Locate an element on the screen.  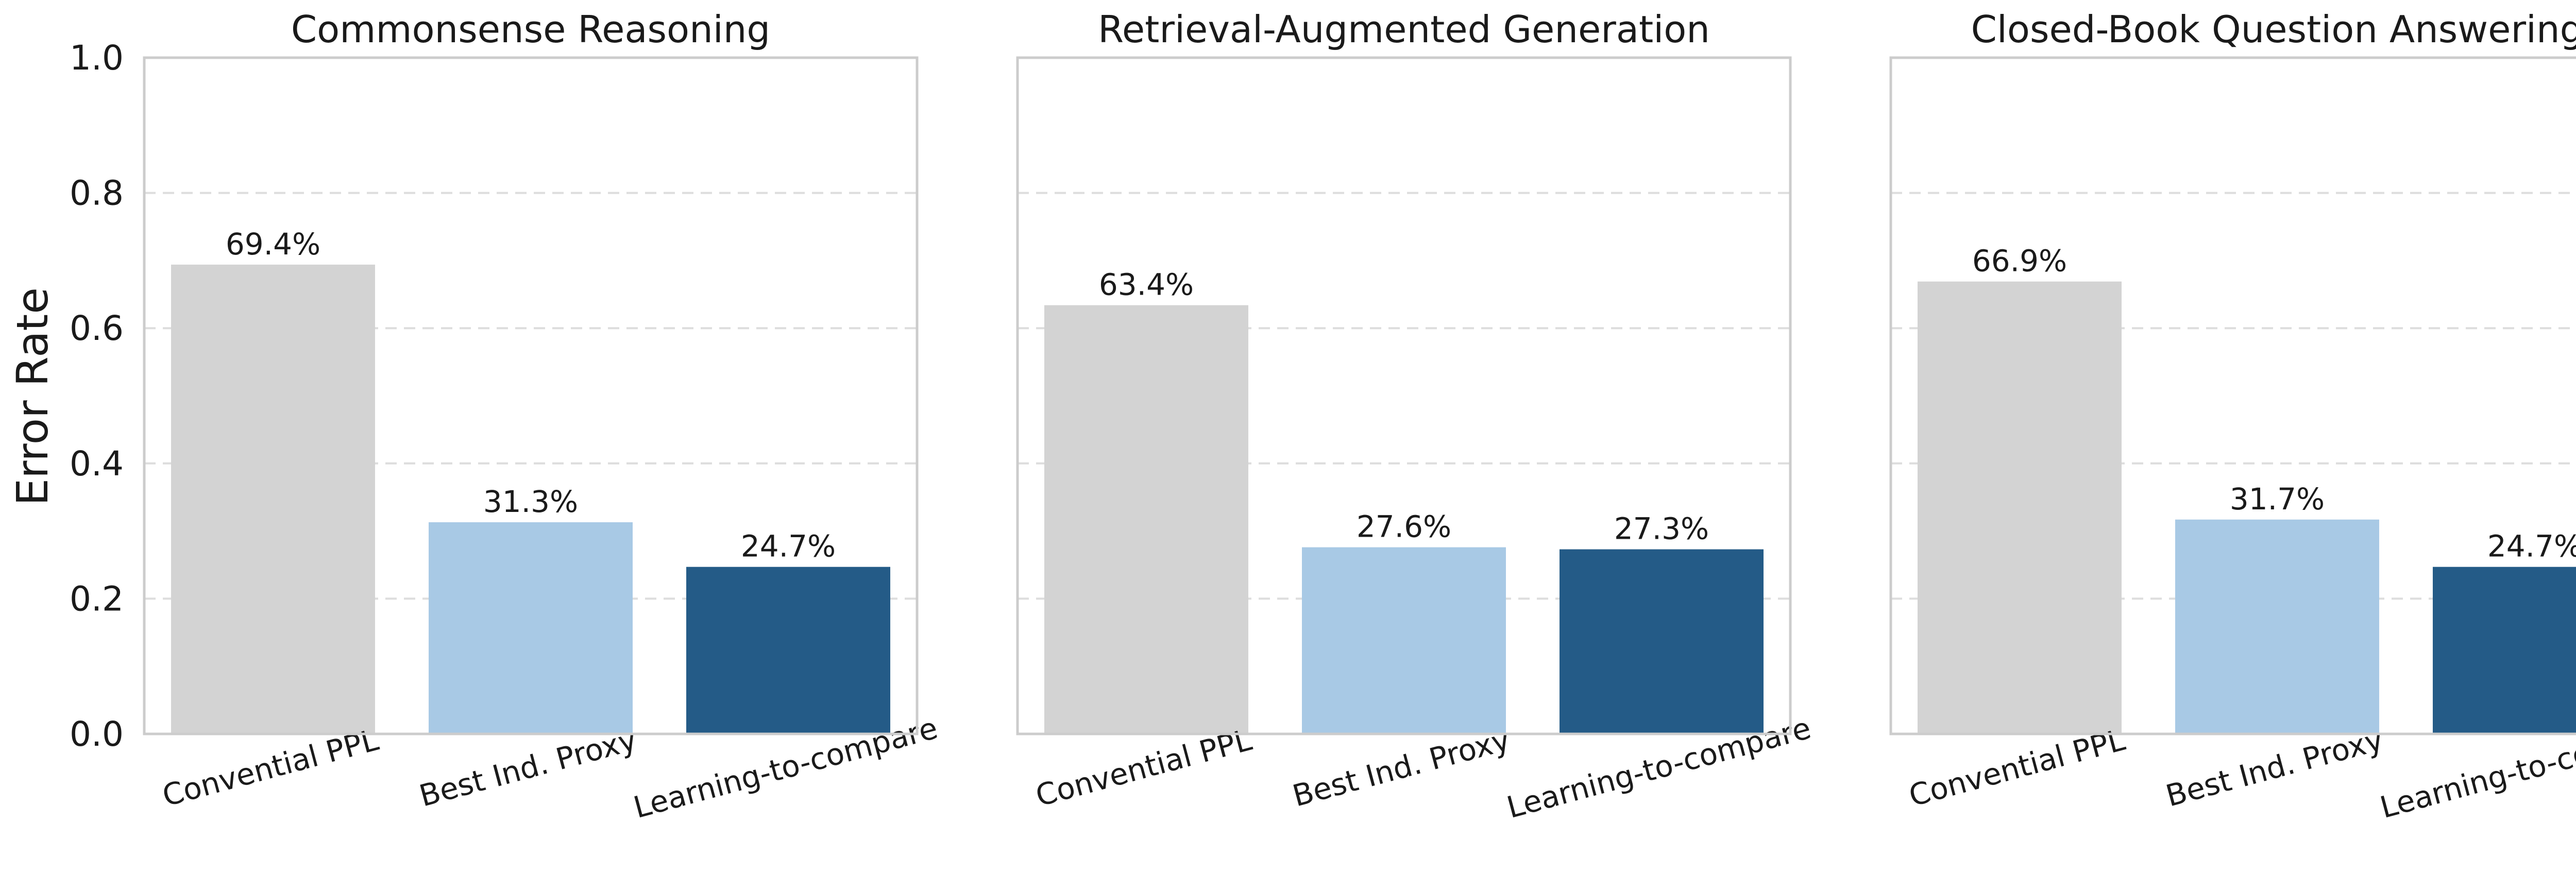
y-tick-label: 0.0 is located at coordinates (97, 734).